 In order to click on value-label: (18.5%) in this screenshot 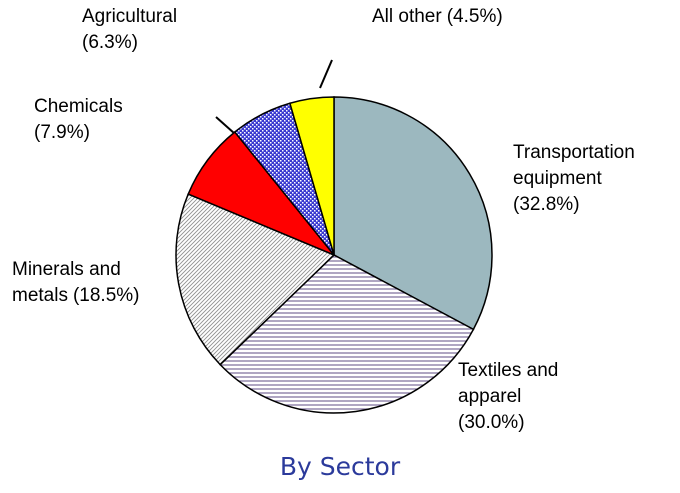, I will do `click(106, 295)`.